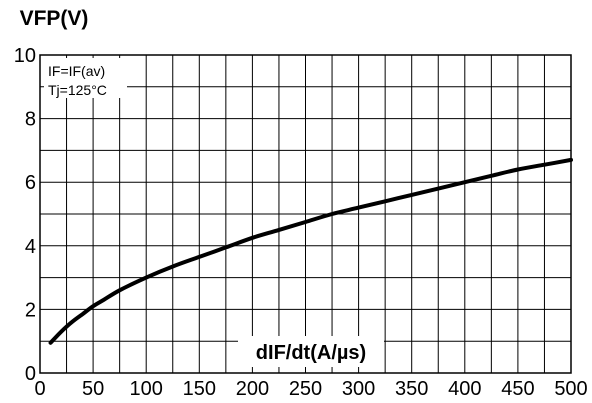 Image resolution: width=592 pixels, height=403 pixels. What do you see at coordinates (93, 389) in the screenshot?
I see `x-tick-label: 50` at bounding box center [93, 389].